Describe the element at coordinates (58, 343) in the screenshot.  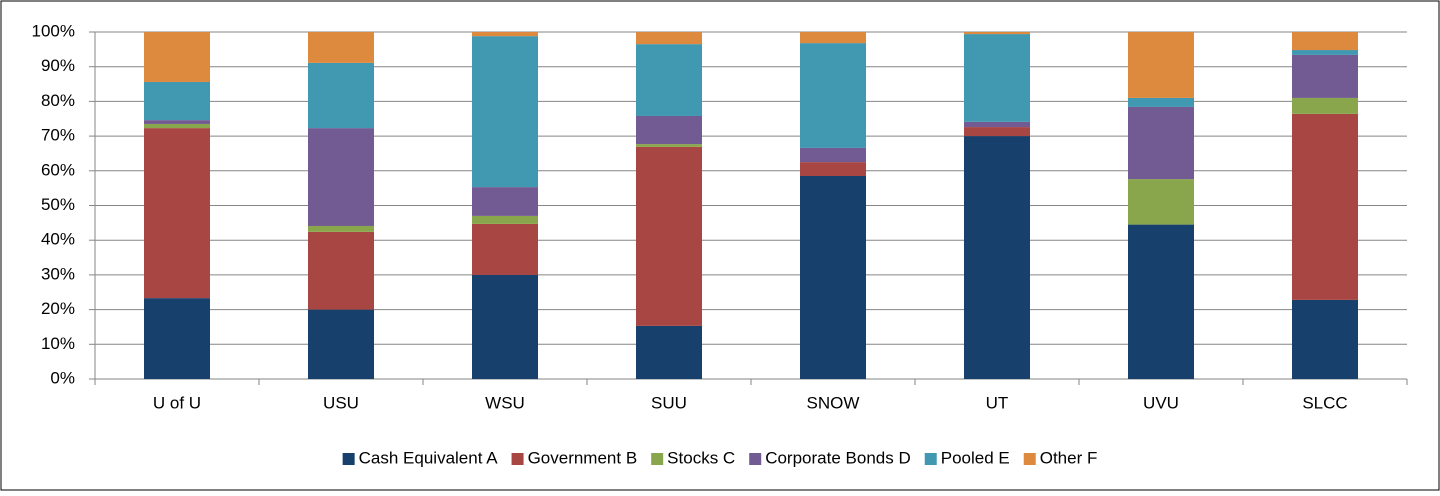
I see `y-tick-label: 10%` at that location.